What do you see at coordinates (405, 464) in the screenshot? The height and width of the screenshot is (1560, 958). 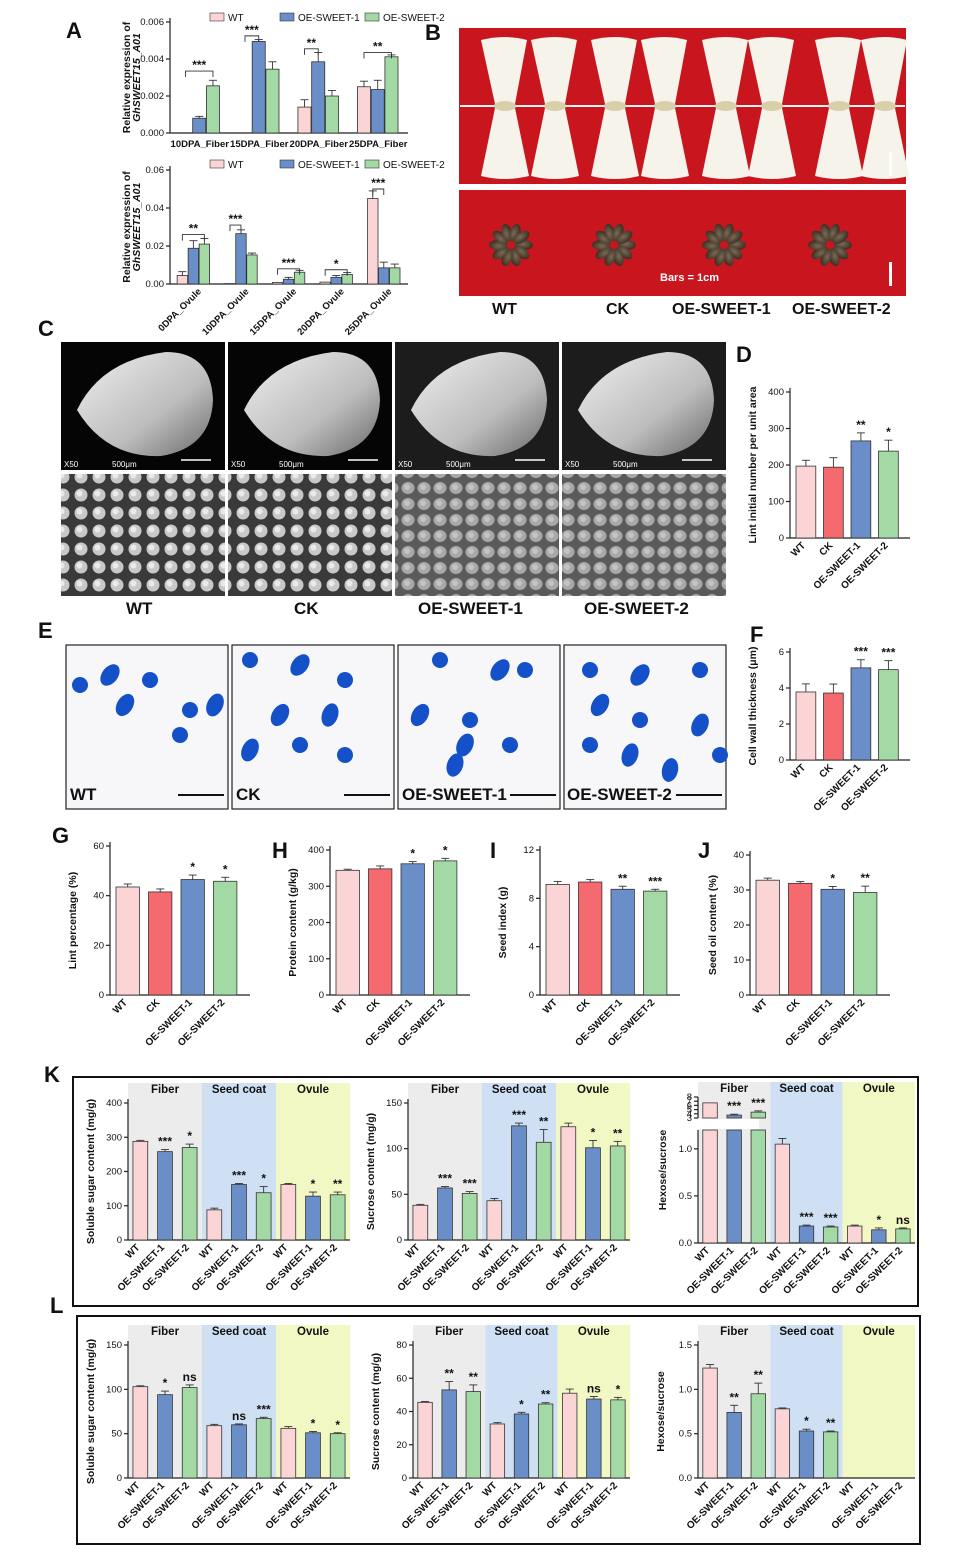 I see `sem-mag-oe1: X50` at bounding box center [405, 464].